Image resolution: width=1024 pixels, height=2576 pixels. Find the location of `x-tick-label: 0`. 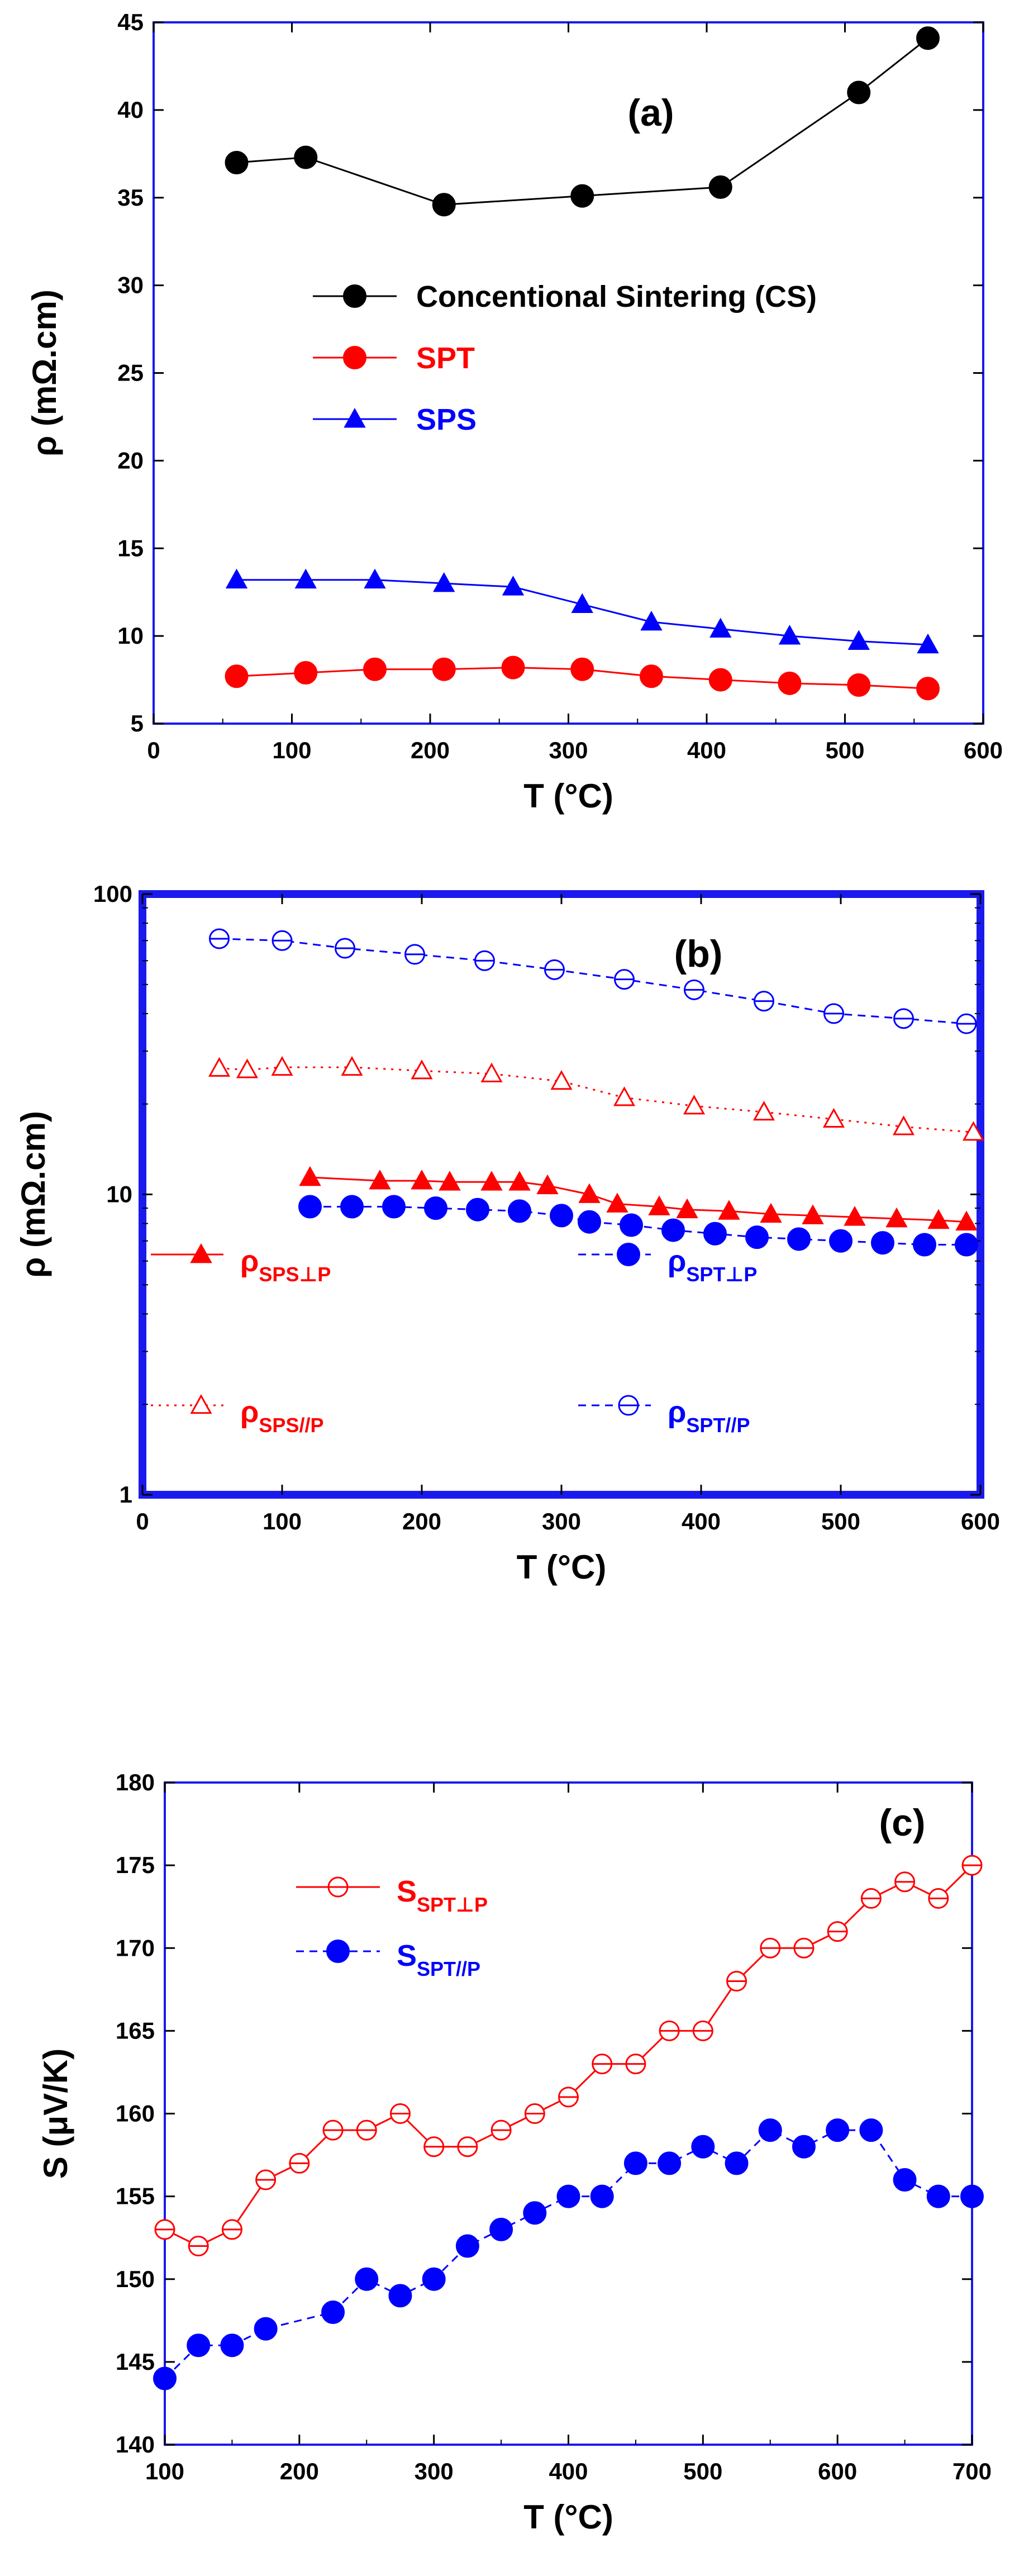

x-tick-label: 0 is located at coordinates (153, 750).